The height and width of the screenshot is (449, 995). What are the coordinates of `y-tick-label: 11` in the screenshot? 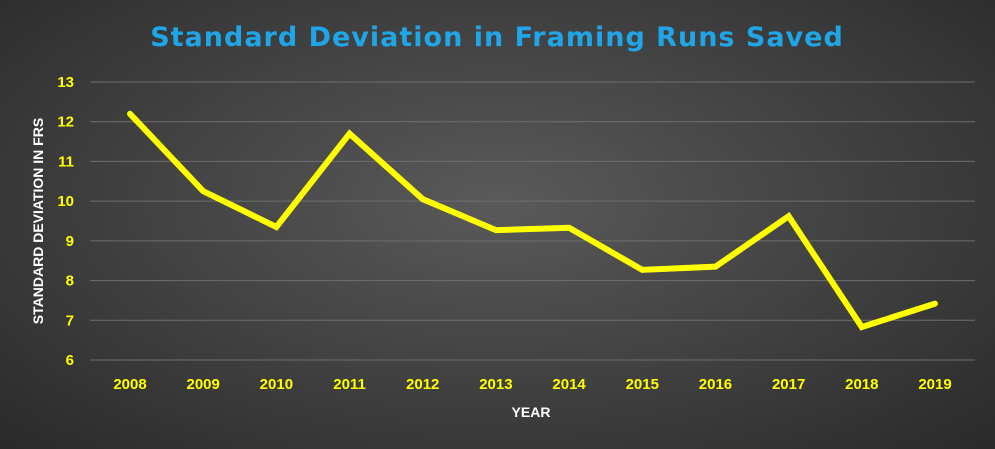 It's located at (66, 161).